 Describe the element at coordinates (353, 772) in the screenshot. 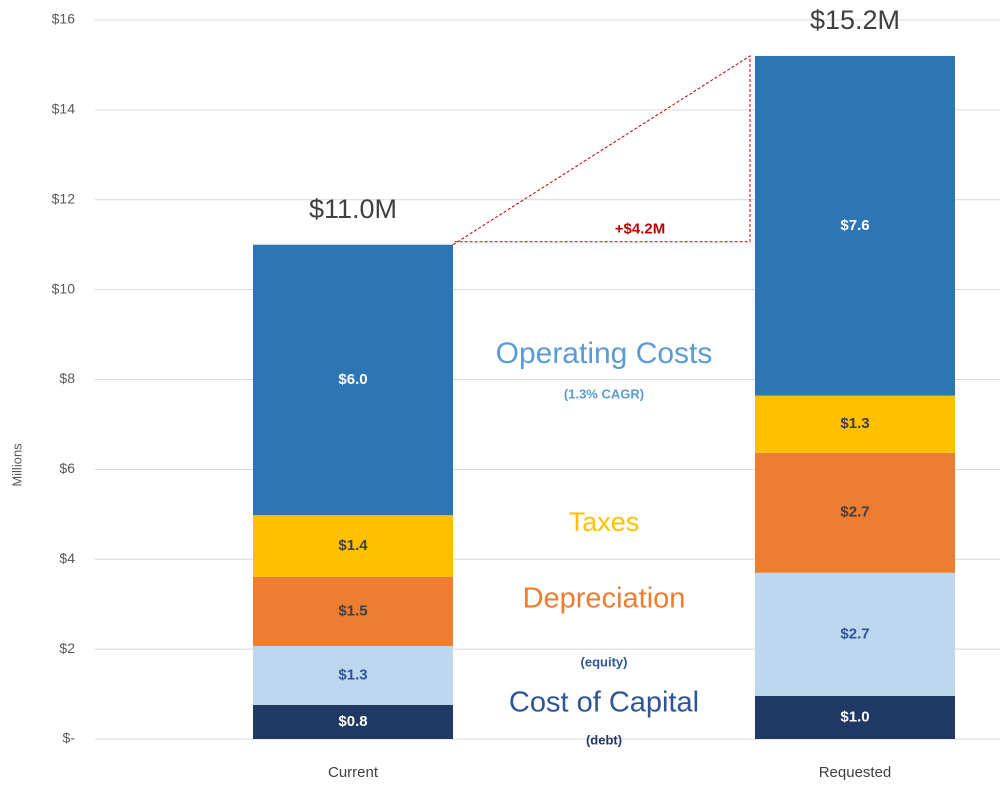

I see `x-tick-label: Current` at that location.